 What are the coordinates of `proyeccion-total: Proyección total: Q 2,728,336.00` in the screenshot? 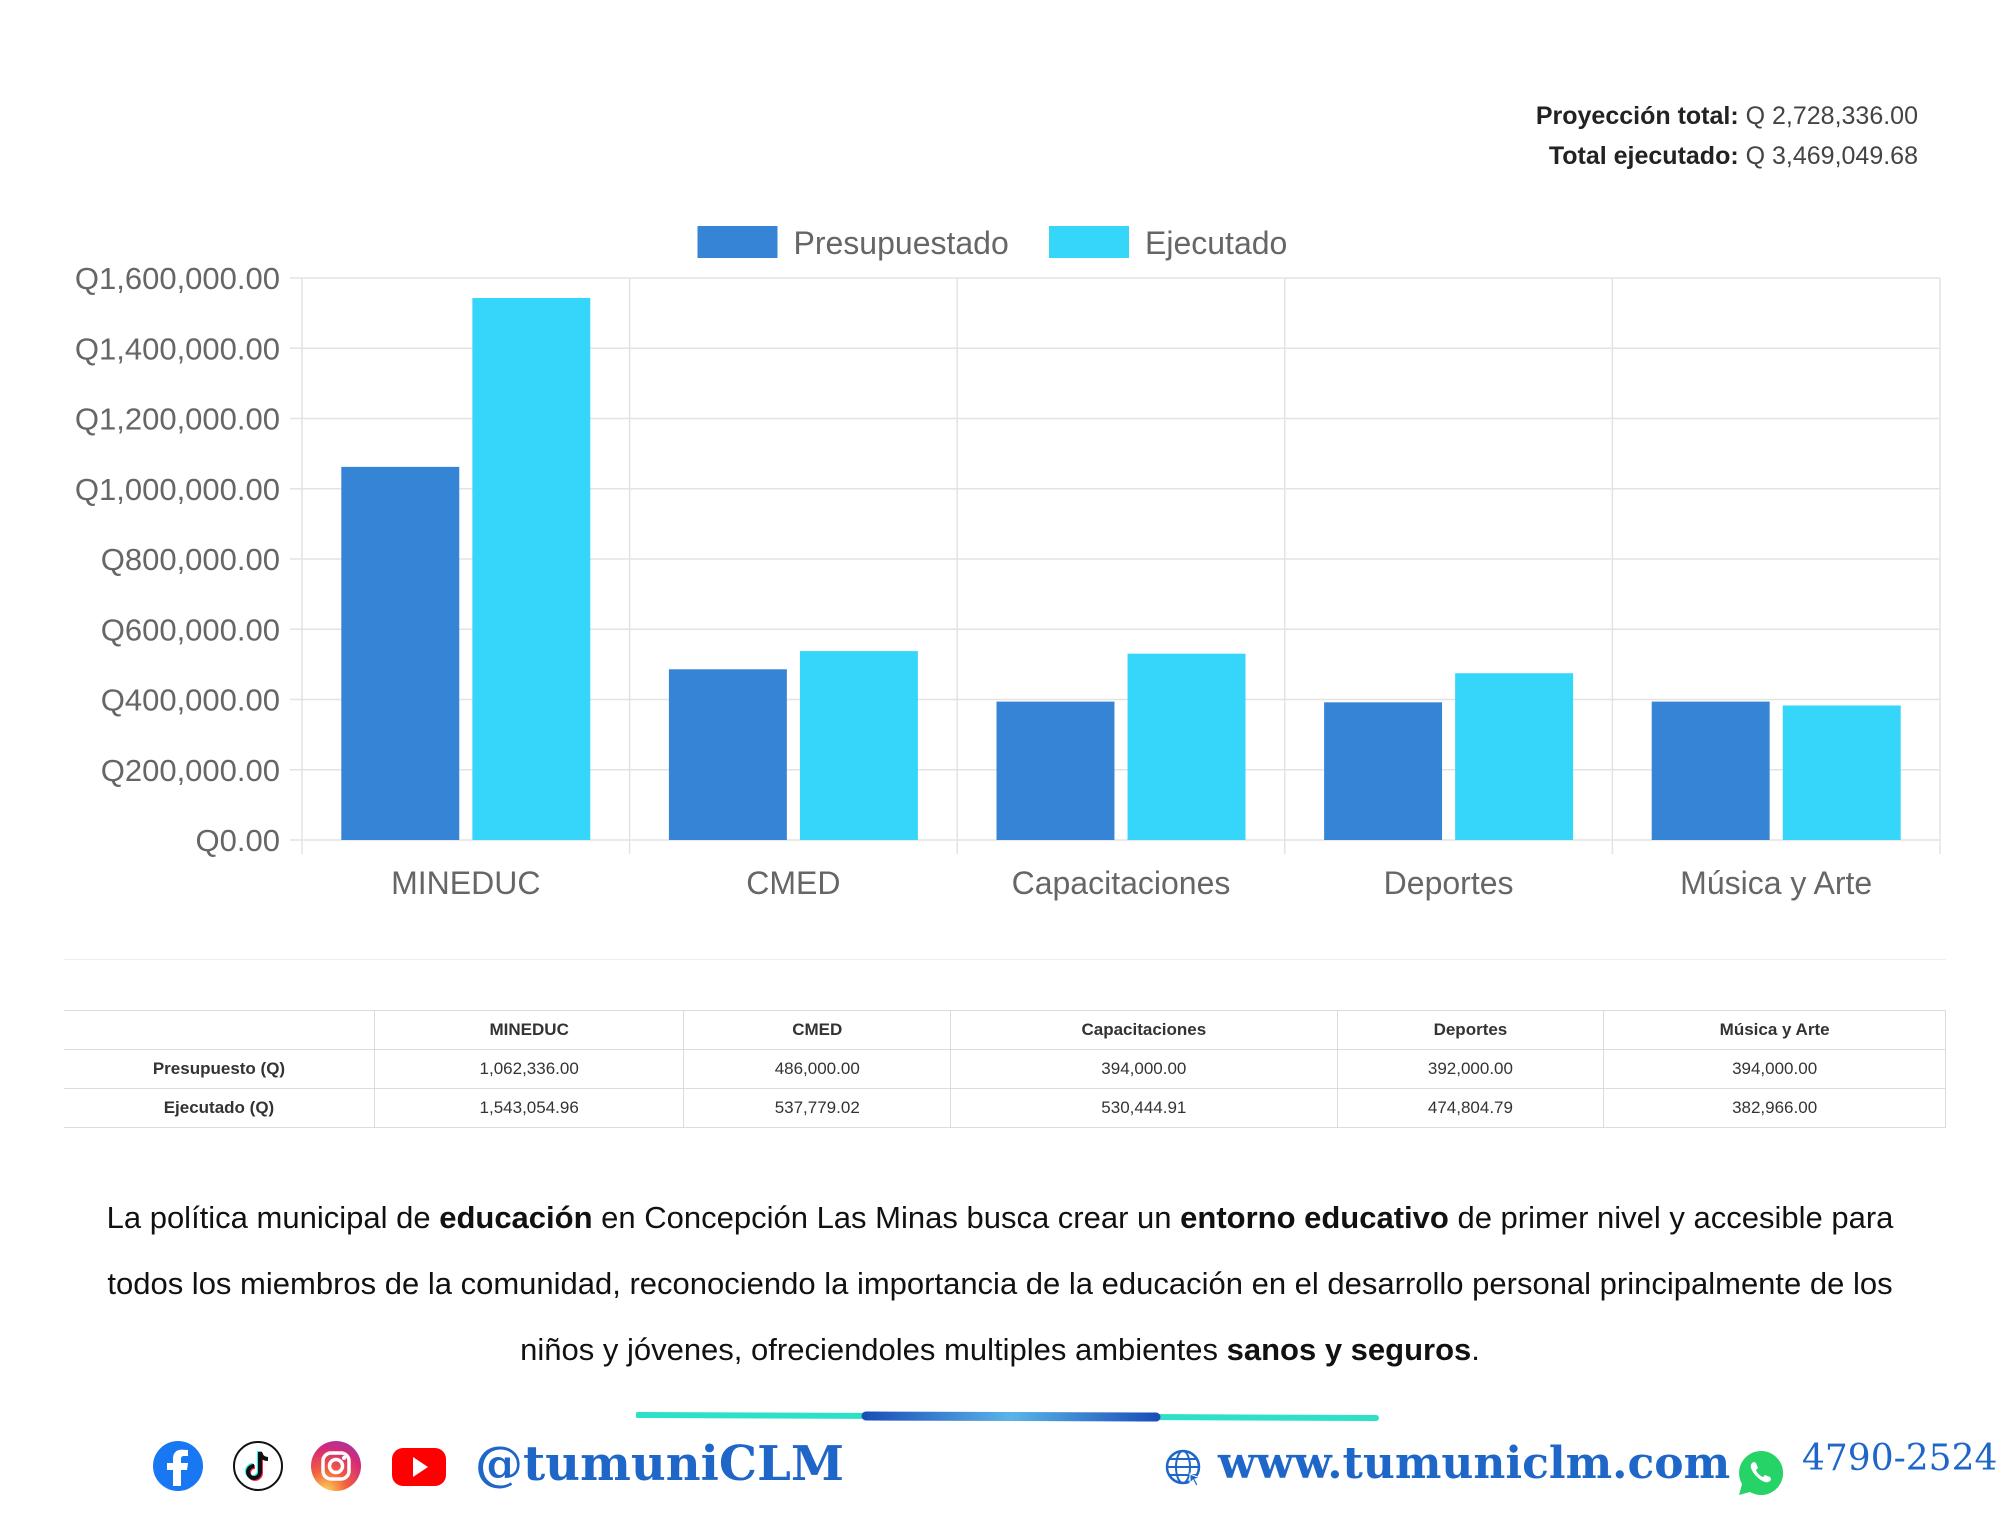 It's located at (1726, 116).